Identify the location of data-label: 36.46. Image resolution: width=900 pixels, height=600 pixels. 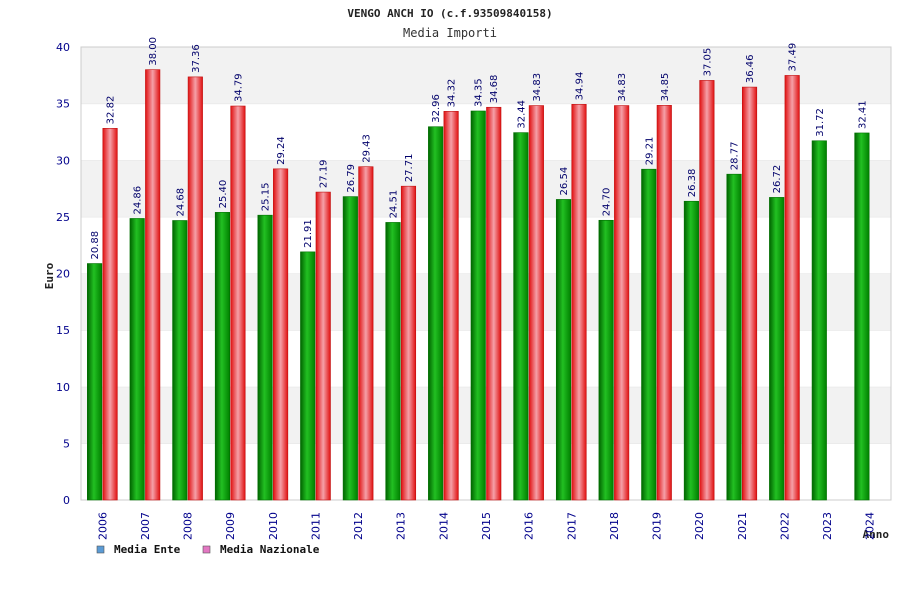
(750, 68).